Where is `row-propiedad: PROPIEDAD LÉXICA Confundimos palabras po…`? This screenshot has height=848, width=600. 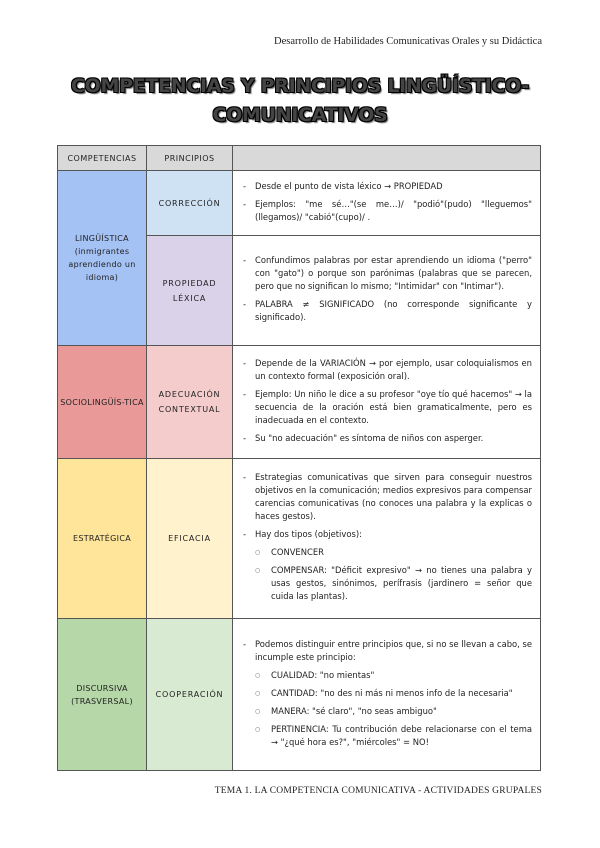
row-propiedad: PROPIEDAD LÉXICA Confundimos palabras po… is located at coordinates (299, 290).